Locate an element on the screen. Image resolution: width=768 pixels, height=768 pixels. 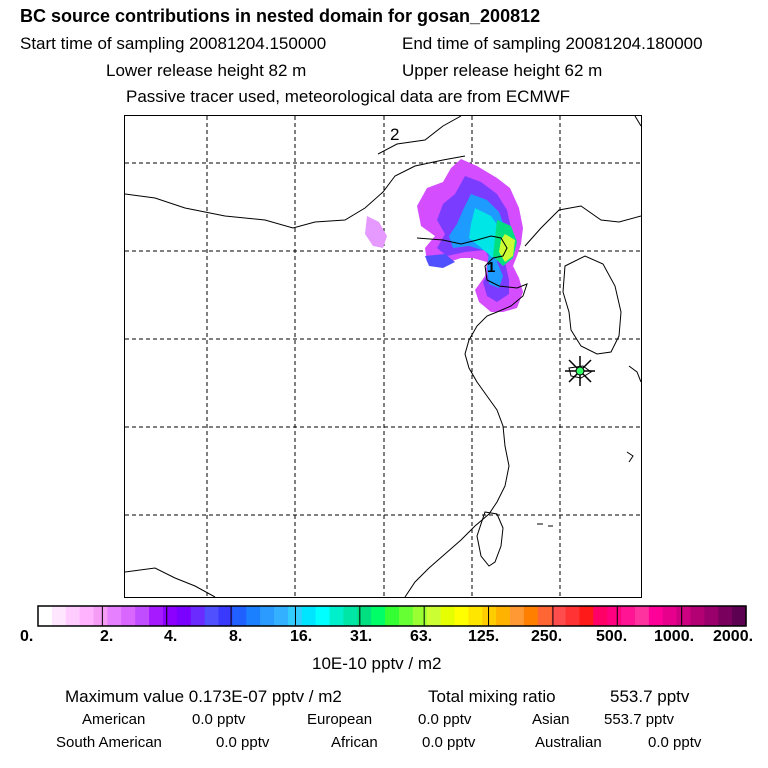
upper-release-label: Upper release height 62 m is located at coordinates (502, 70).